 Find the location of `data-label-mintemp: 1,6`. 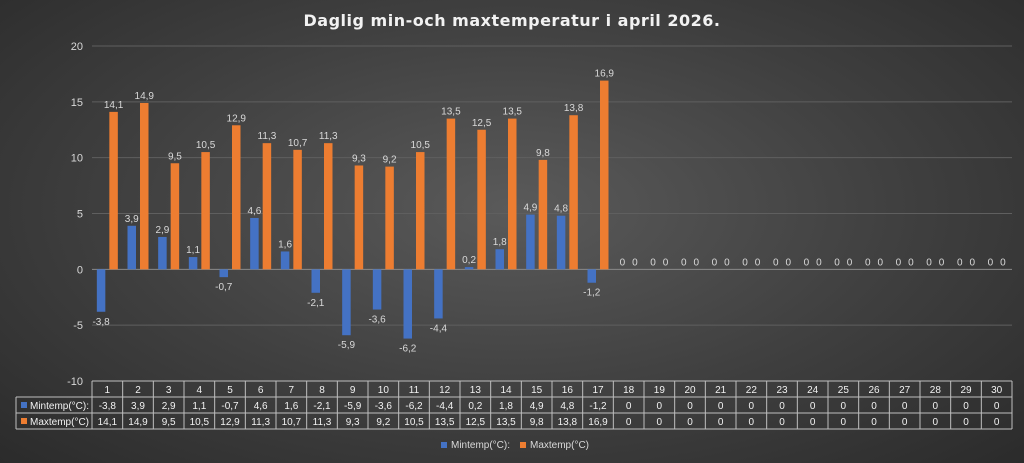

data-label-mintemp: 1,6 is located at coordinates (285, 244).